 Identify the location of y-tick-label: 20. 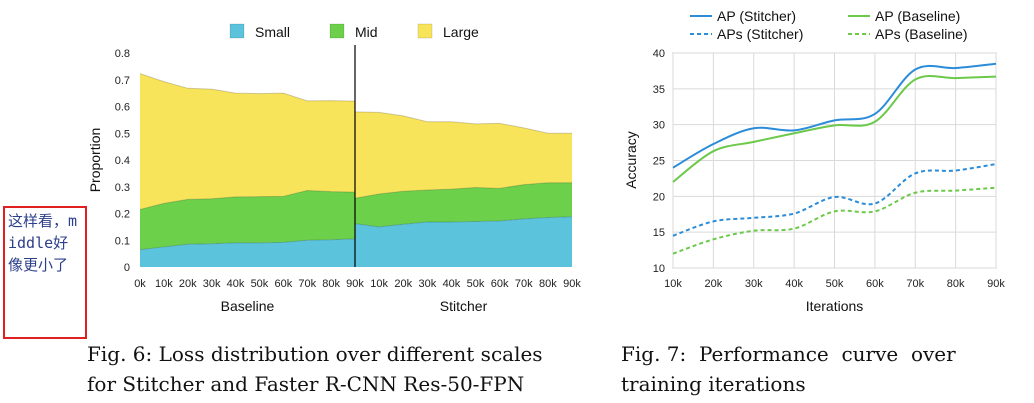
(659, 197).